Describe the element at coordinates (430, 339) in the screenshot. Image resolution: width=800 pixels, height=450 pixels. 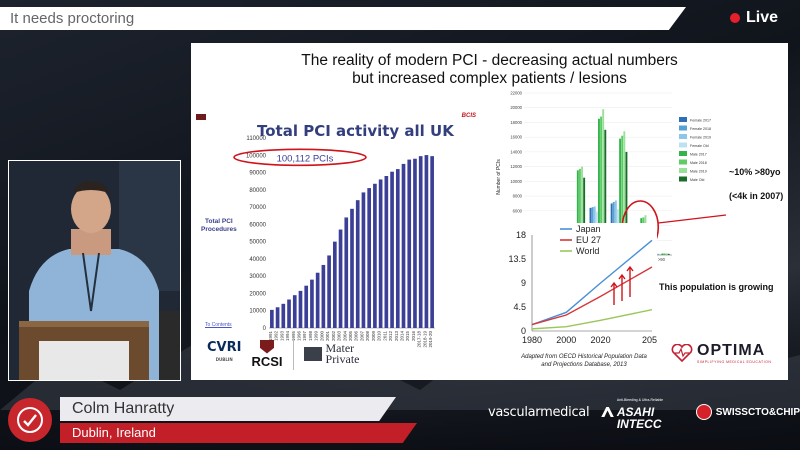
I see `uk-xtick-label: 2019-20` at that location.